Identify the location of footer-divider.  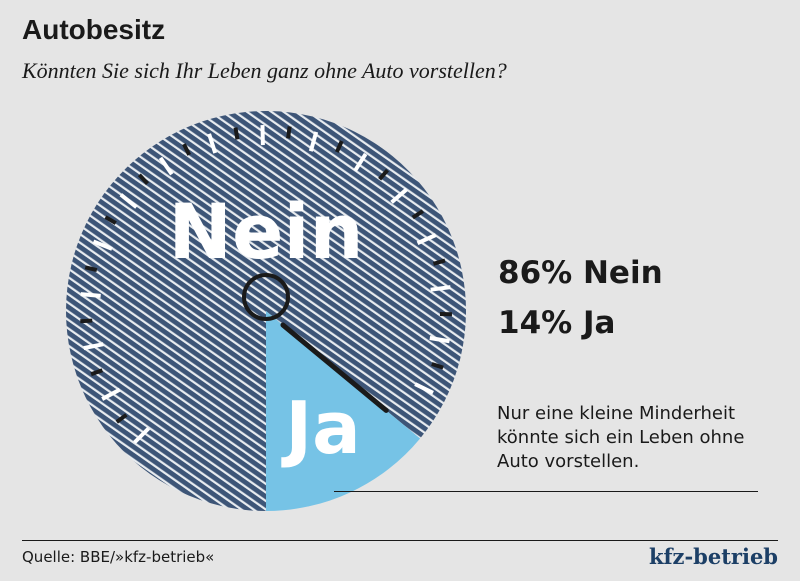
(400, 540).